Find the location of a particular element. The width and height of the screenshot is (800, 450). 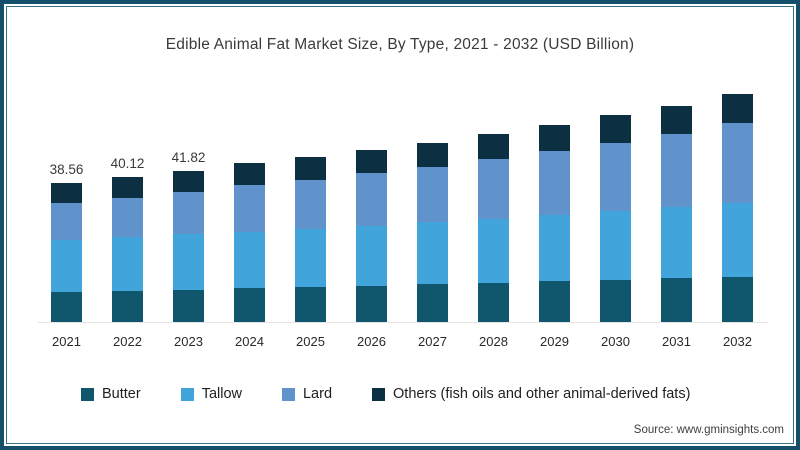

bar-segment-others-2031 is located at coordinates (676, 119).